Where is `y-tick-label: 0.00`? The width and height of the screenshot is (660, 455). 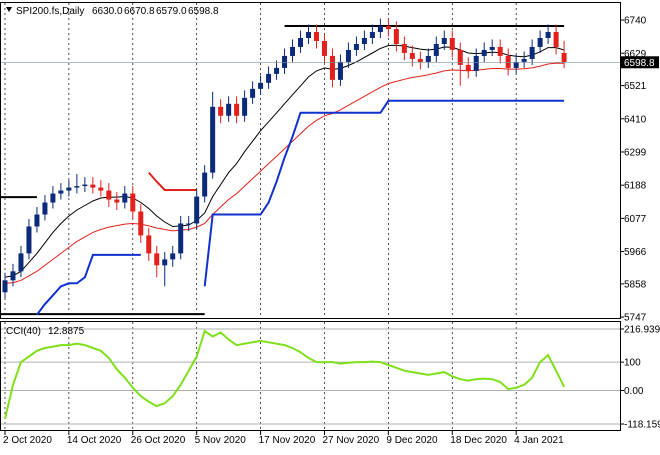 y-tick-label: 0.00 is located at coordinates (634, 391).